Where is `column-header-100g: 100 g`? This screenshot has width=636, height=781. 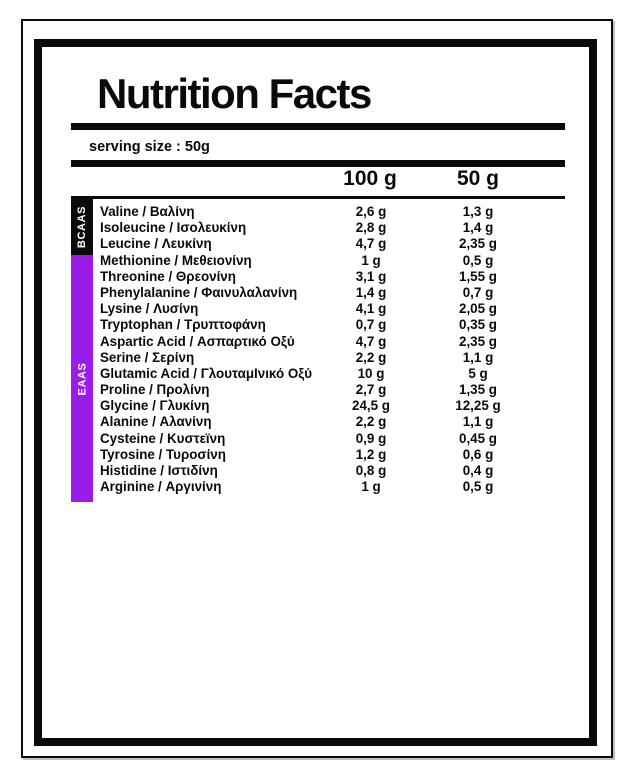 column-header-100g: 100 g is located at coordinates (370, 178).